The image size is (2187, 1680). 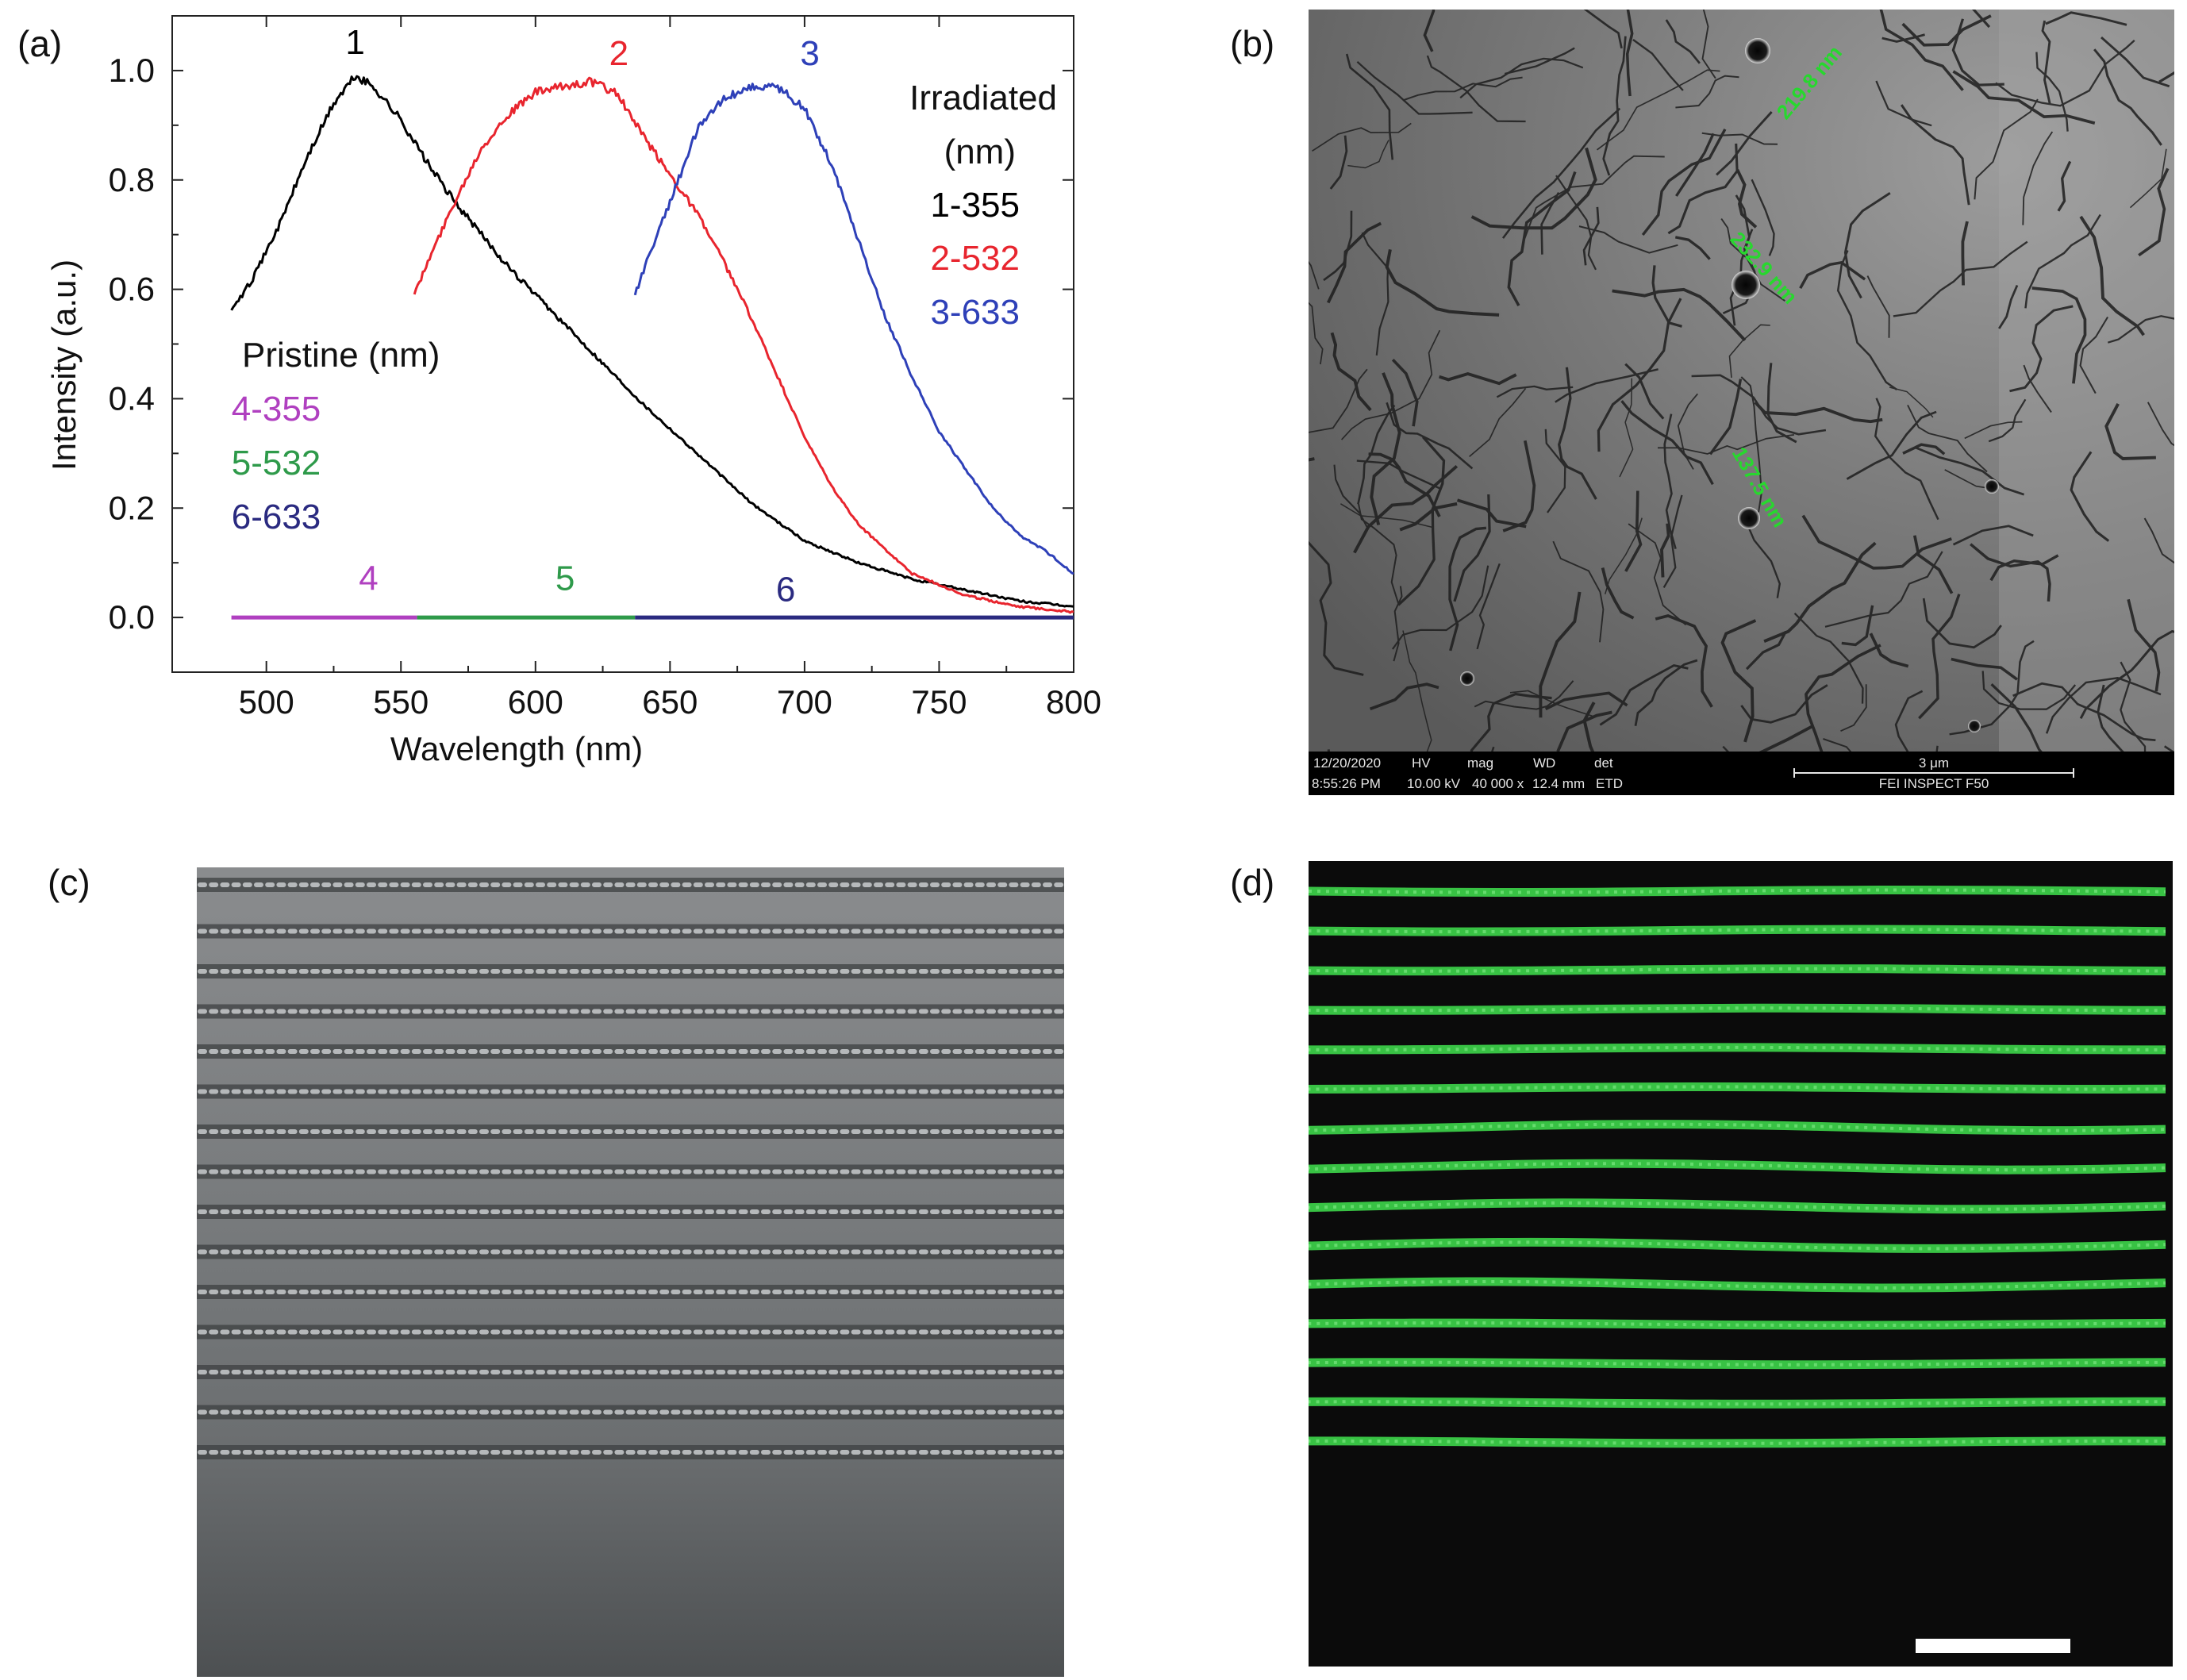 I want to click on chart-curve-labels: 1 2 3 4 5 6, so click(x=582, y=316).